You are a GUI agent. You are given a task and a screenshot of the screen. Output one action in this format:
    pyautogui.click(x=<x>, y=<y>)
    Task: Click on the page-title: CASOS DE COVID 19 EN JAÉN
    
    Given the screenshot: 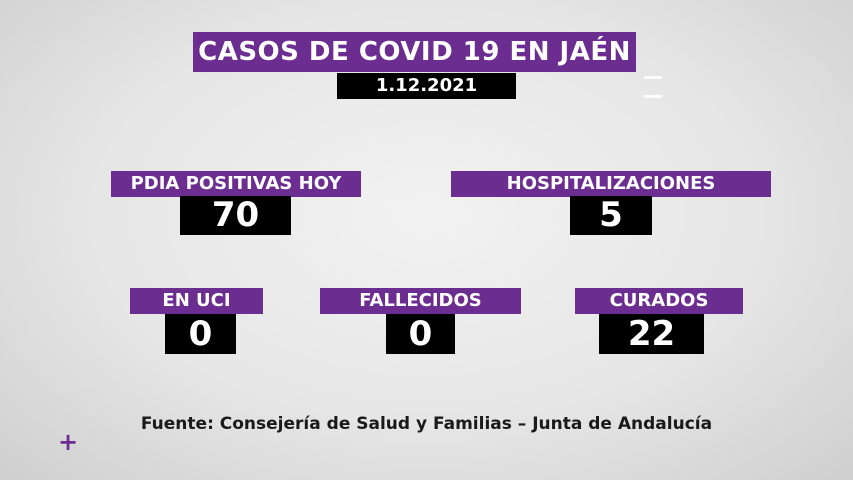 What is the action you would take?
    pyautogui.click(x=414, y=52)
    